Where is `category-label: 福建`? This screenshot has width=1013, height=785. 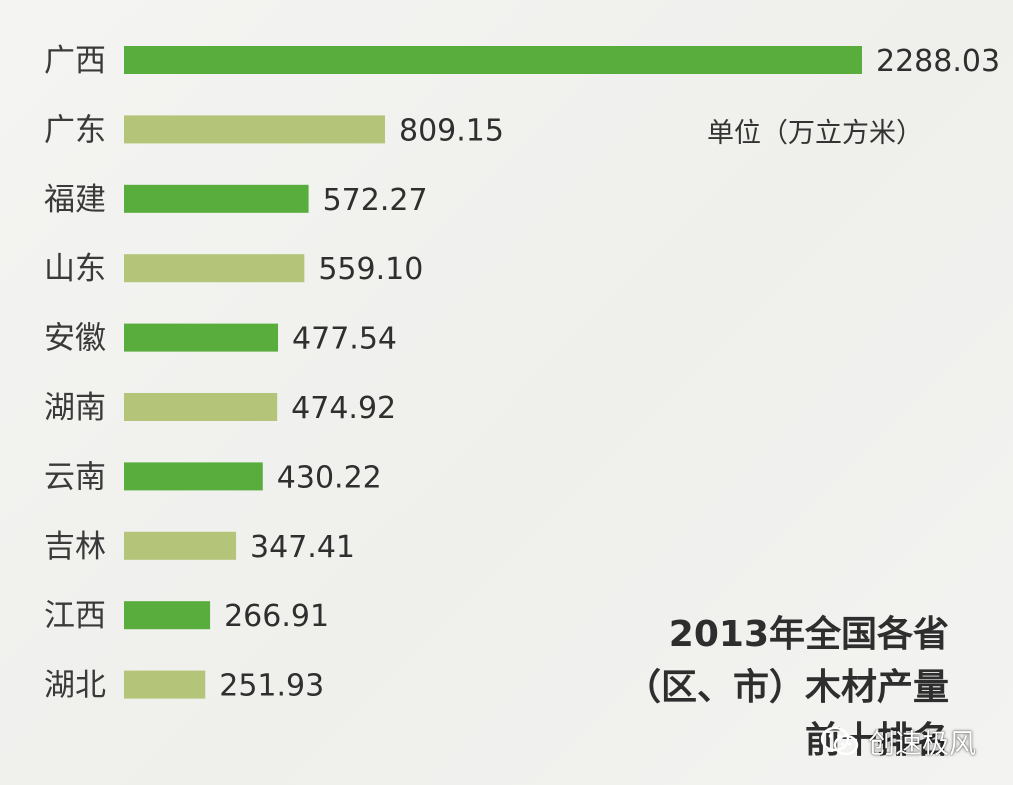
category-label: 福建 is located at coordinates (75, 200).